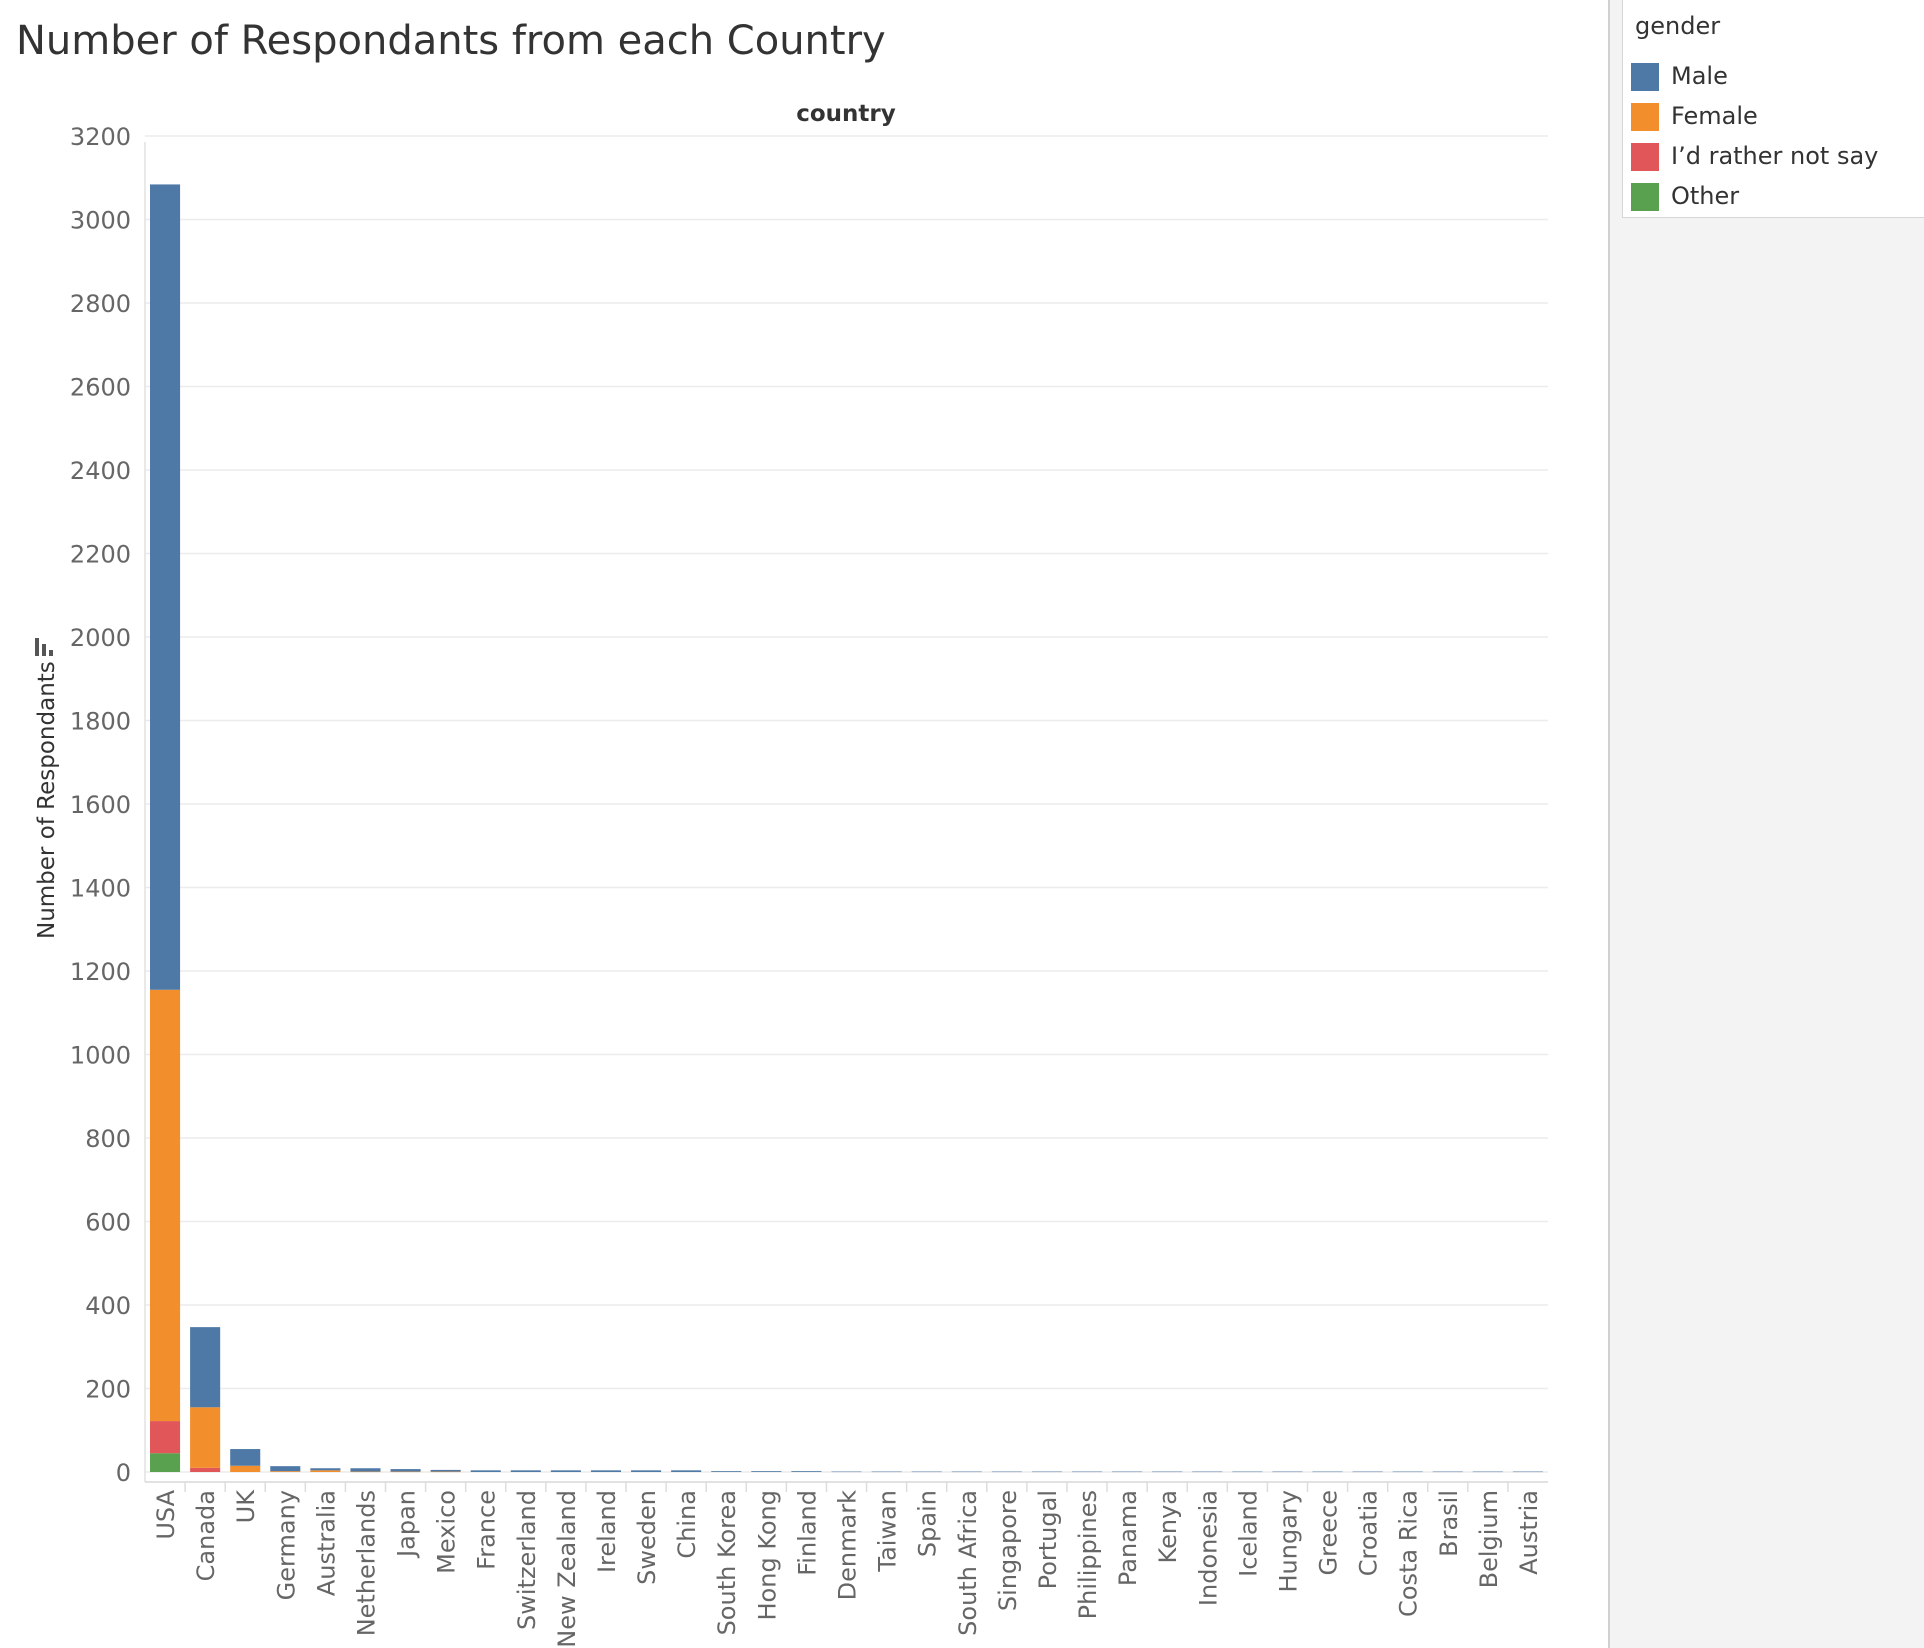 The image size is (1924, 1648). What do you see at coordinates (451, 41) in the screenshot?
I see `chart-title: Number of Respondants from each Country` at bounding box center [451, 41].